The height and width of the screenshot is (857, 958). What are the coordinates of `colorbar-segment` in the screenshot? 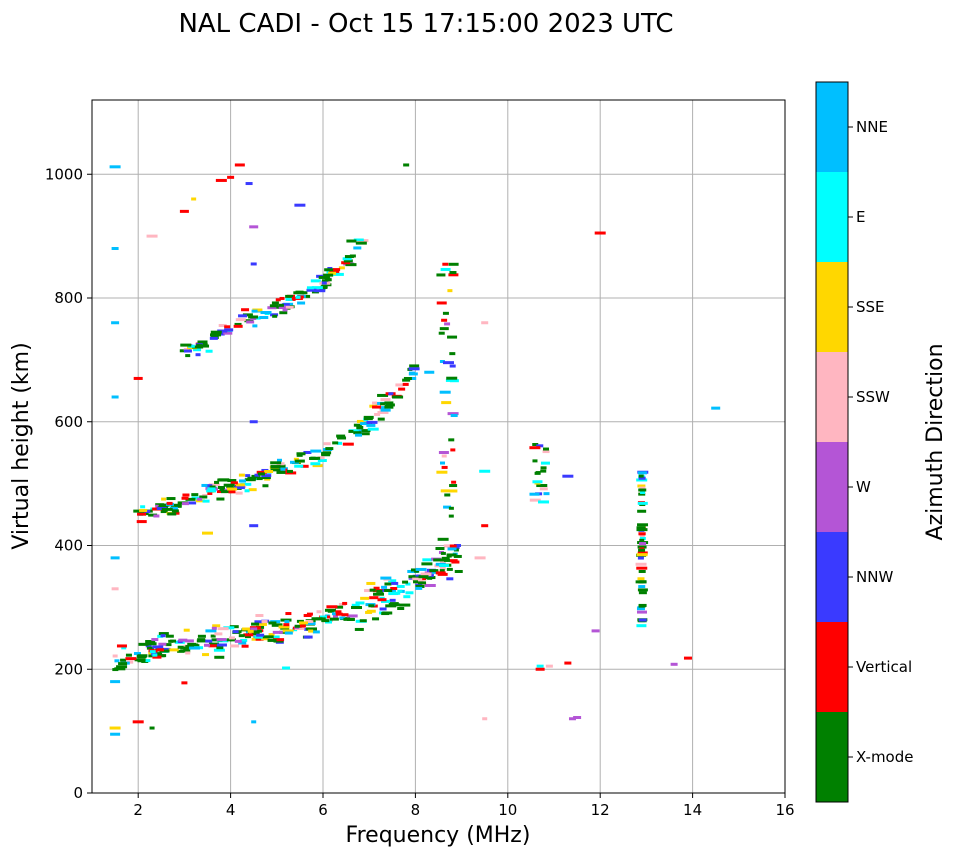 It's located at (832, 307).